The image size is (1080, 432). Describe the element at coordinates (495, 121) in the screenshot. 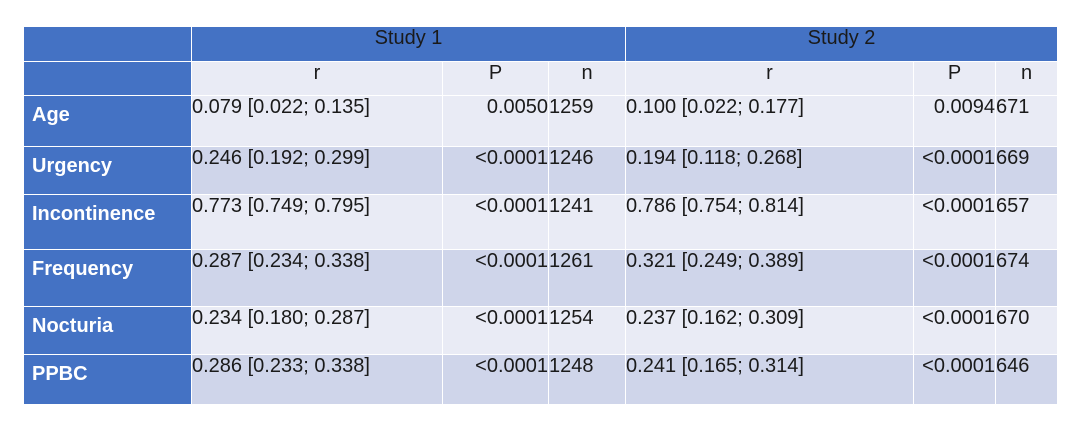

I see `study-1-p-cell: 0.0050` at that location.